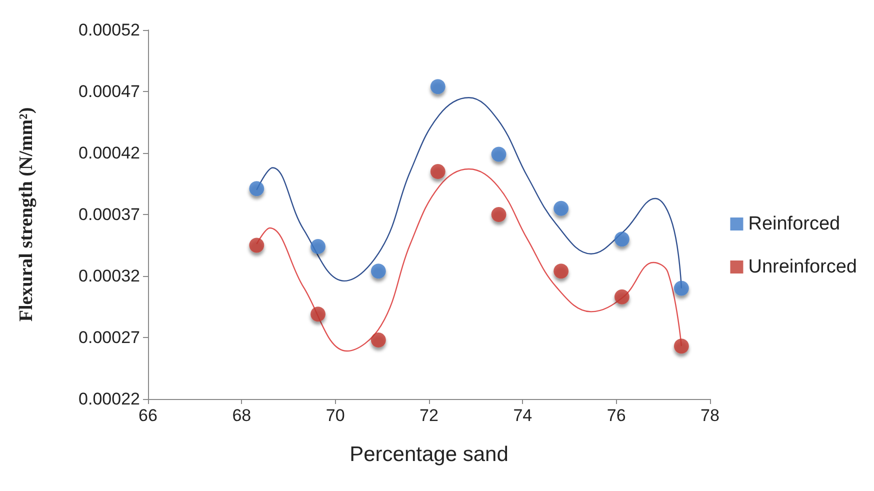 Image resolution: width=874 pixels, height=491 pixels. I want to click on x-tick-label: 66, so click(148, 415).